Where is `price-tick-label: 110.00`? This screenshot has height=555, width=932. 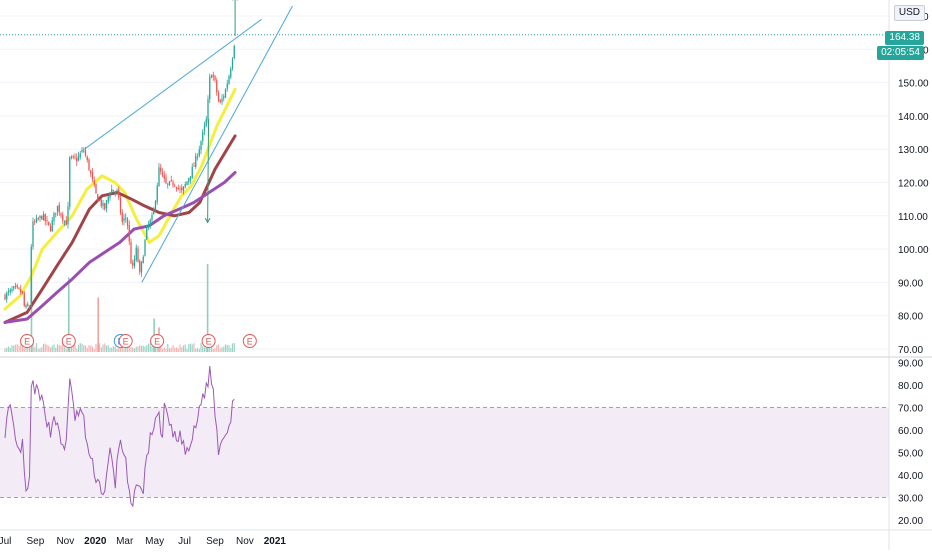 price-tick-label: 110.00 is located at coordinates (913, 217).